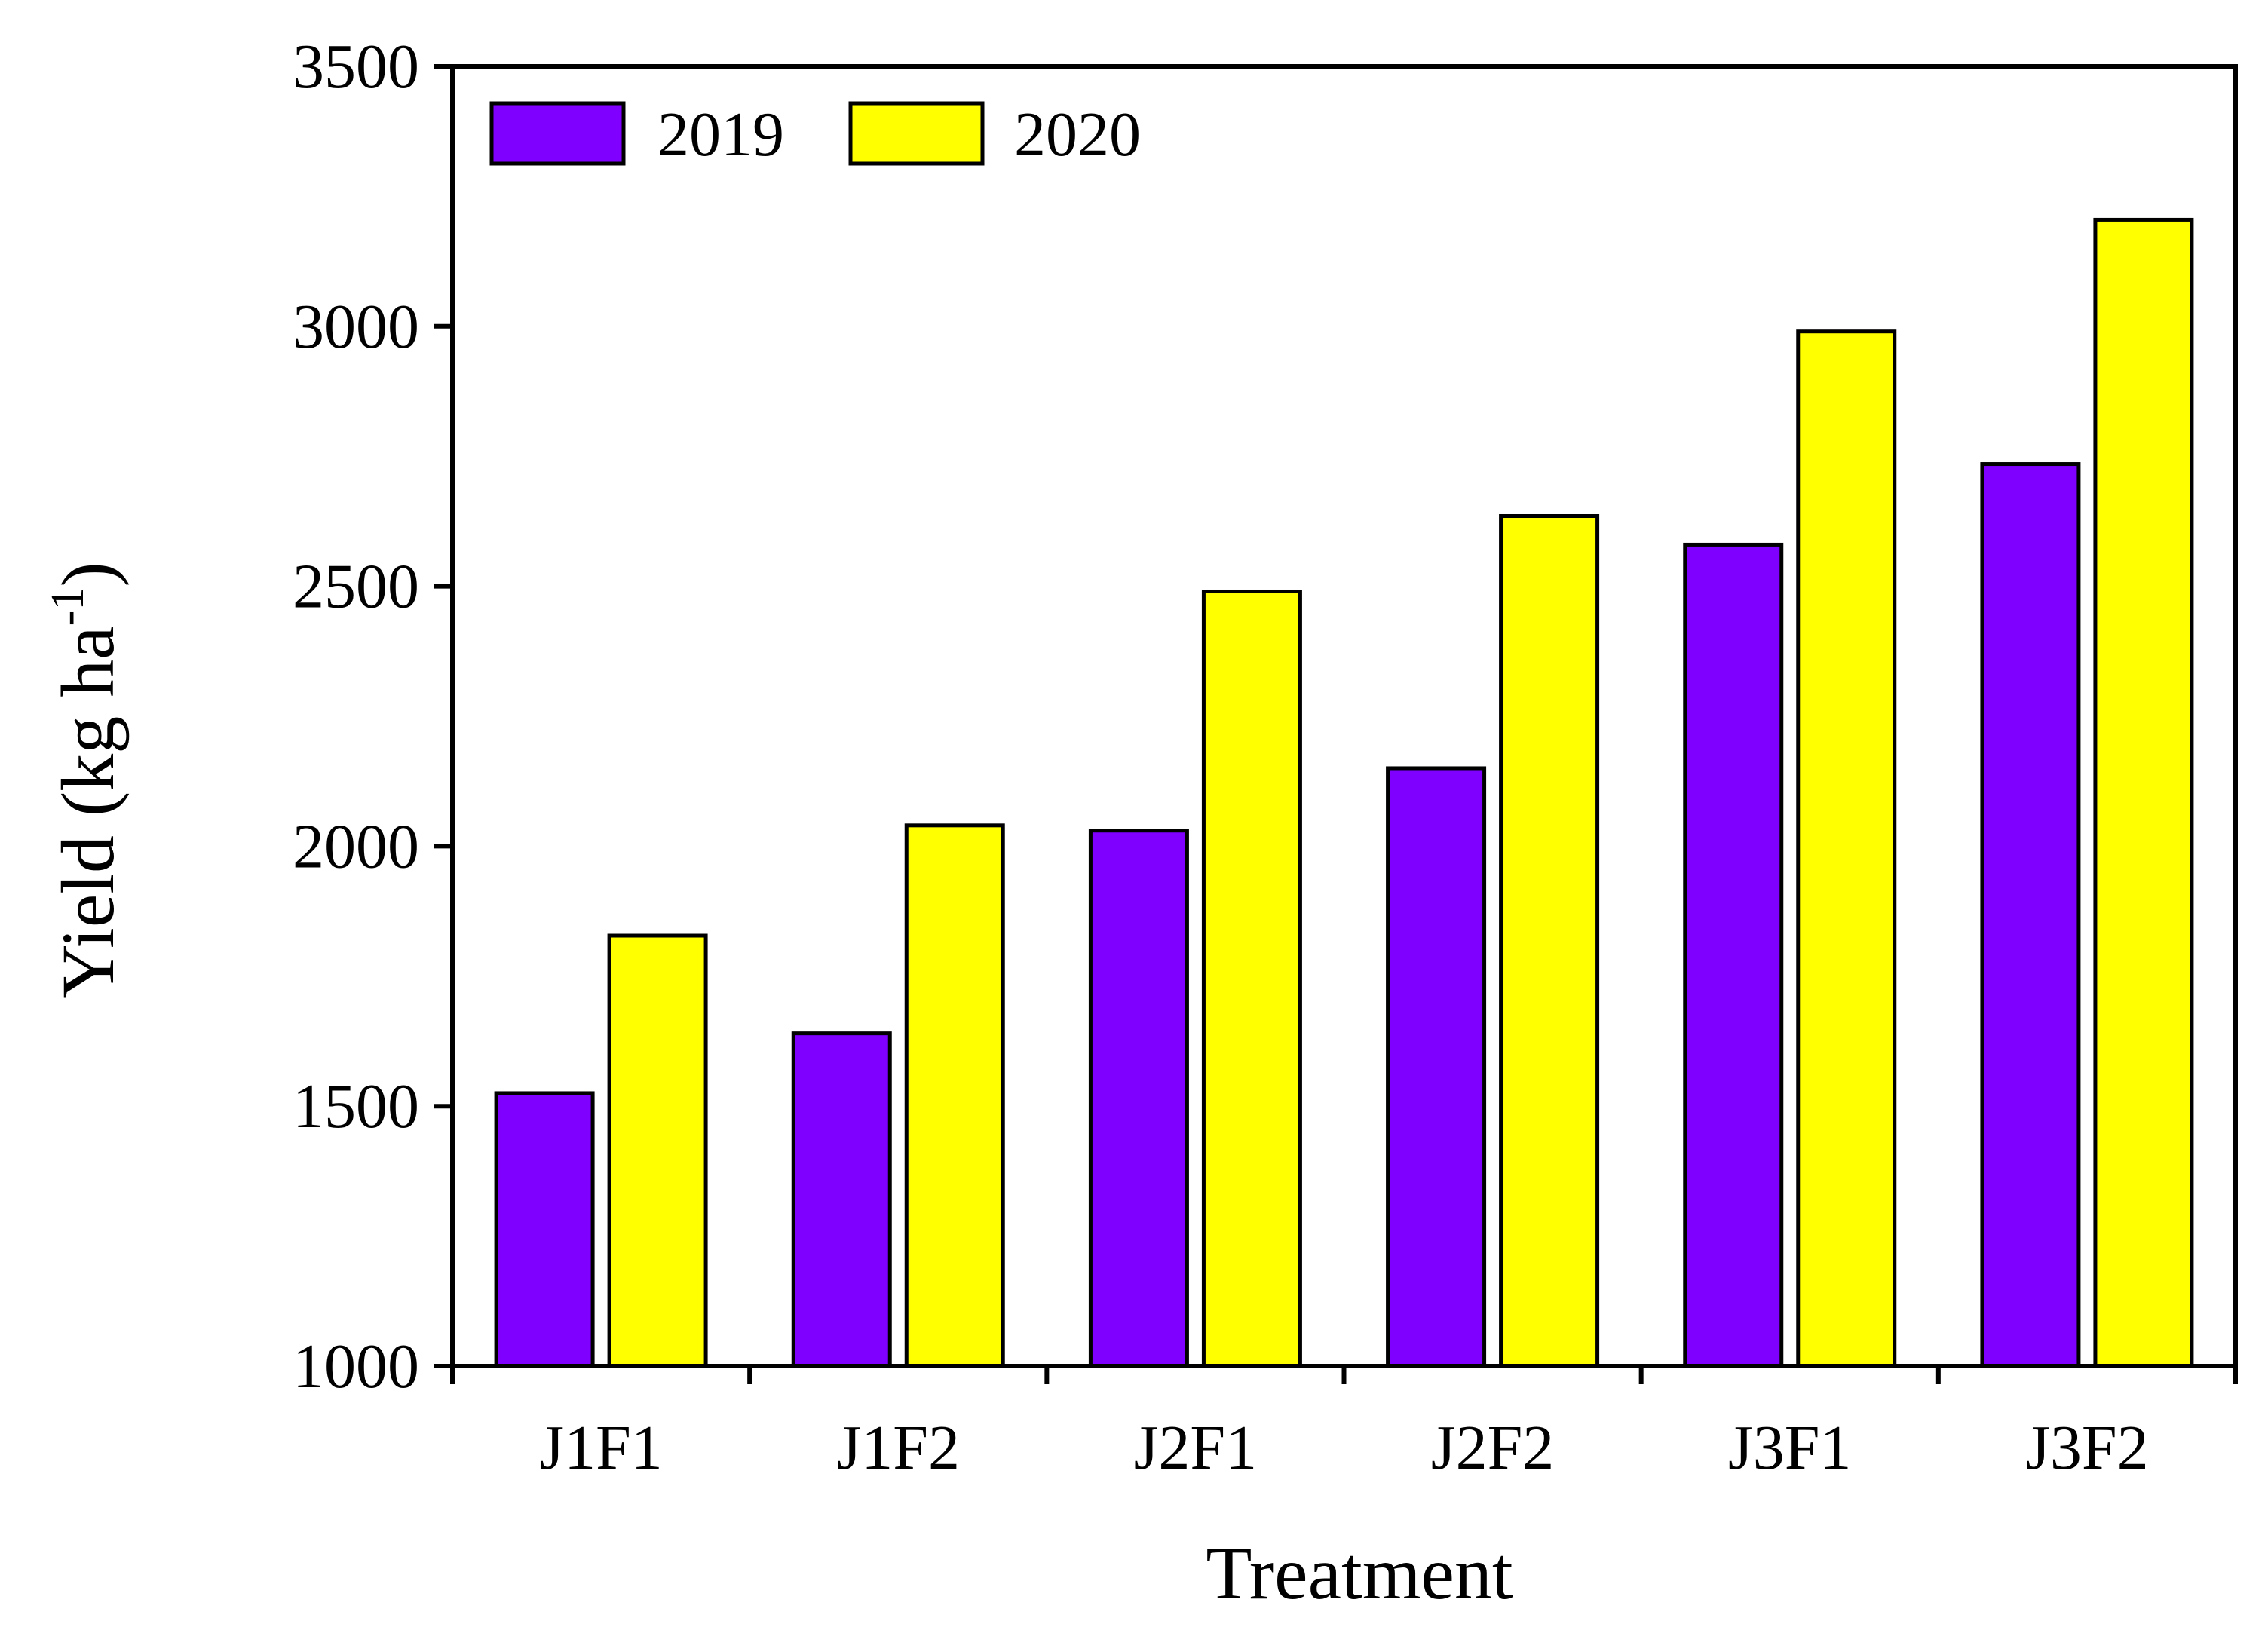 The height and width of the screenshot is (1630, 2268). What do you see at coordinates (720, 135) in the screenshot?
I see `legend-label-2019: 2019` at bounding box center [720, 135].